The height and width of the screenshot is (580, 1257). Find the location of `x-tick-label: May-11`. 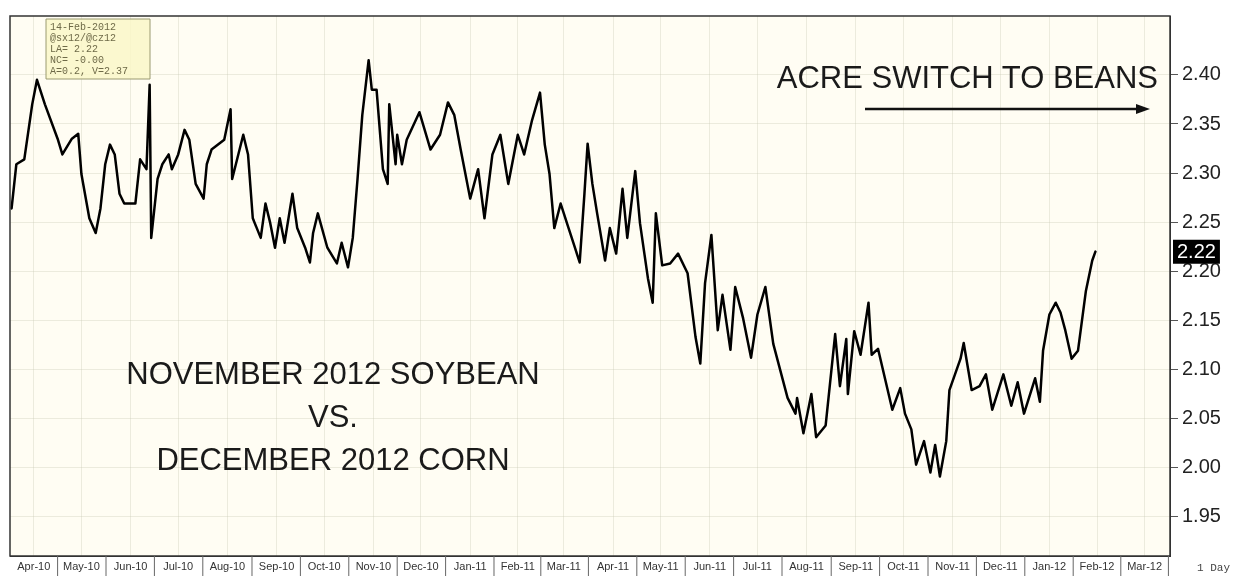

x-tick-label: May-11 is located at coordinates (660, 565).